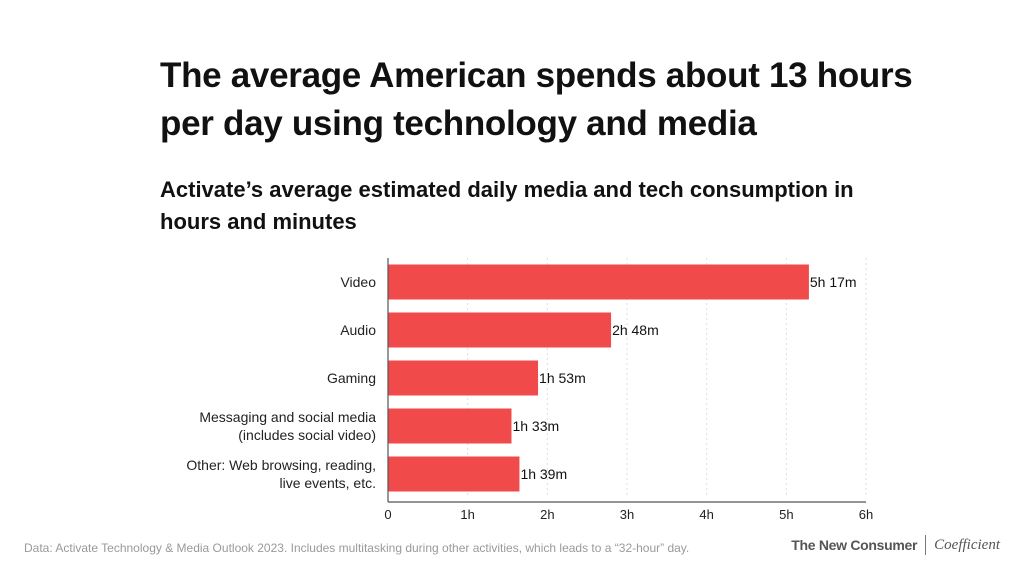 Image resolution: width=1024 pixels, height=575 pixels. I want to click on x-tick-label: 6h, so click(866, 514).